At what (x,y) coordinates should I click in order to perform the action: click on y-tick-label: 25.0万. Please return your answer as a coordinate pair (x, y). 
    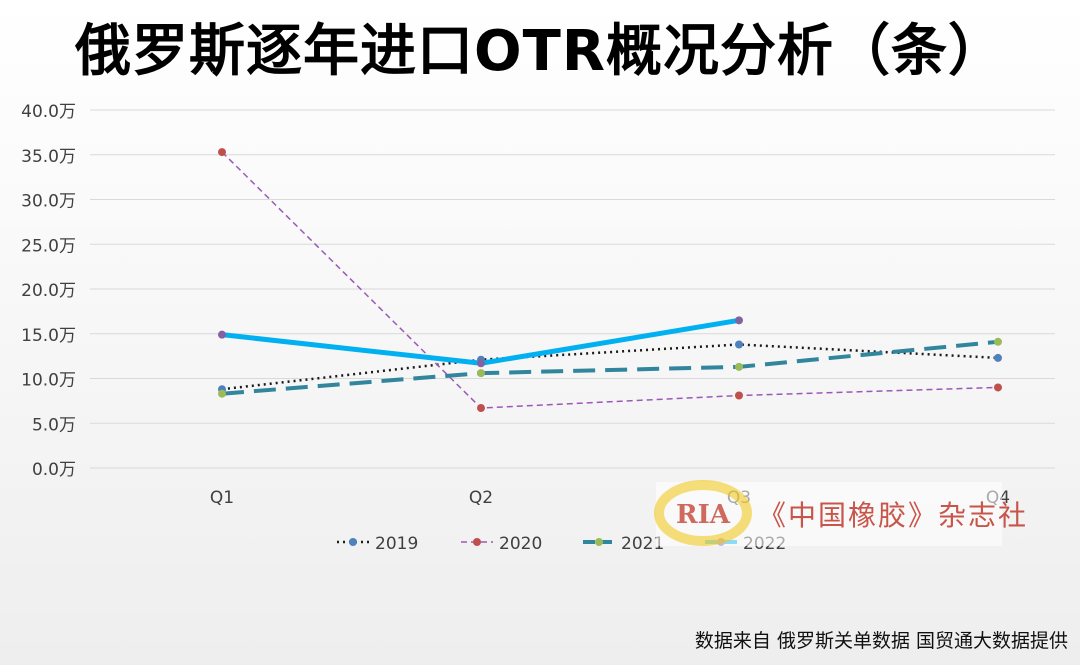
    Looking at the image, I should click on (48, 246).